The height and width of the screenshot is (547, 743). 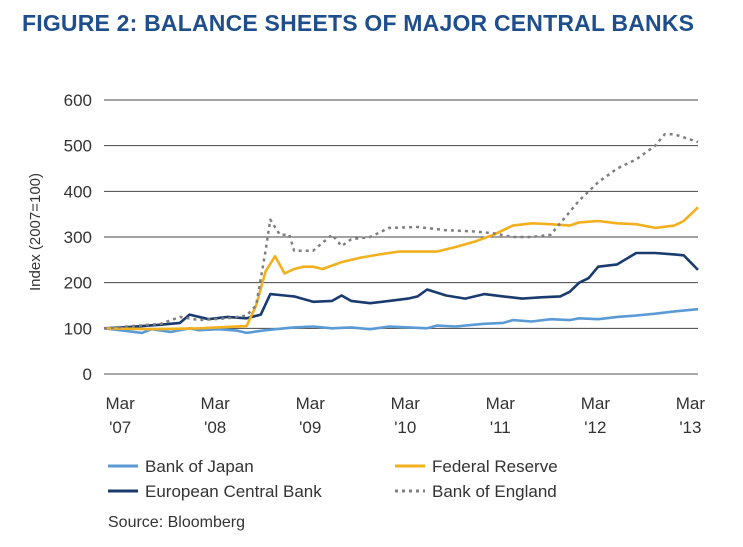 I want to click on x-tick-label-year: '08, so click(x=215, y=427).